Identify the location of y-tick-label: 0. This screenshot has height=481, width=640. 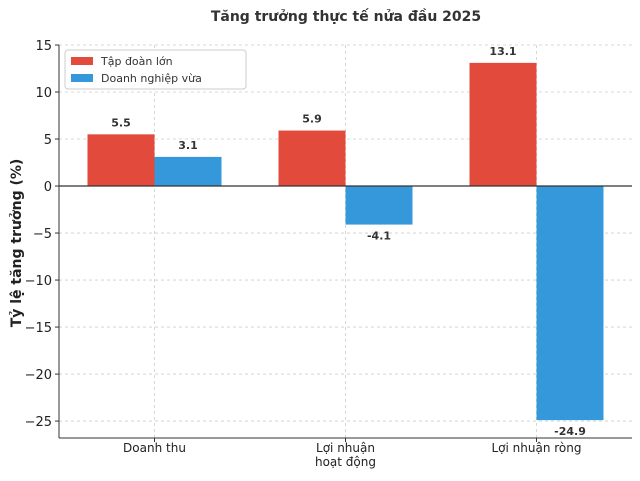
(48, 187).